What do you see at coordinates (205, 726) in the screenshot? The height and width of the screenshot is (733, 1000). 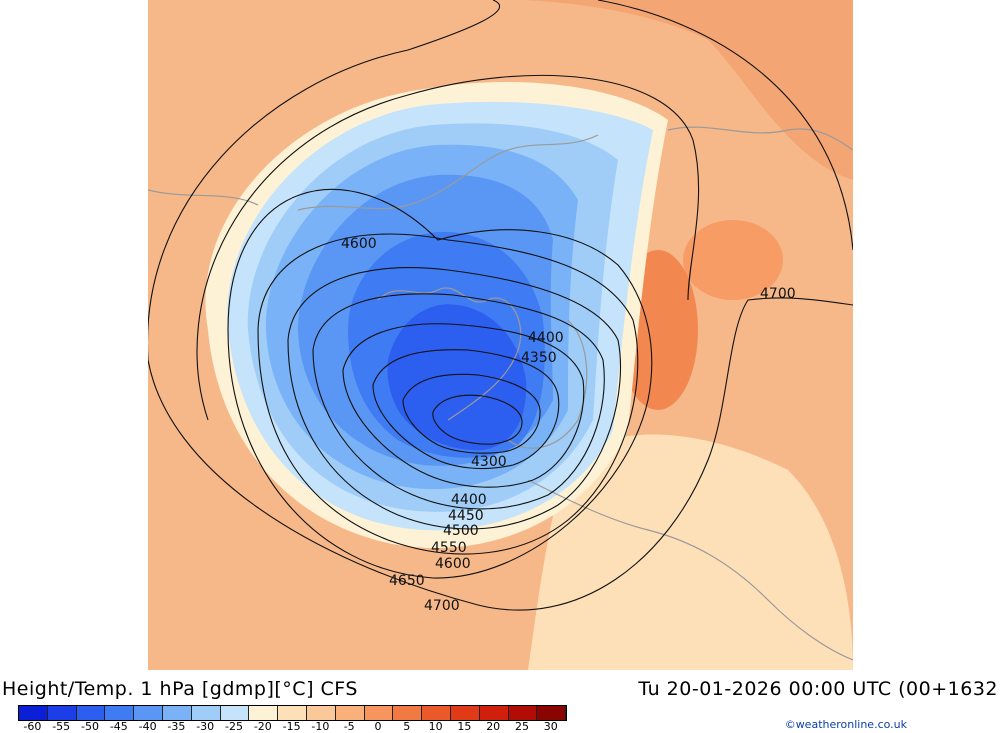 I see `colorbar-tick-label: -30` at bounding box center [205, 726].